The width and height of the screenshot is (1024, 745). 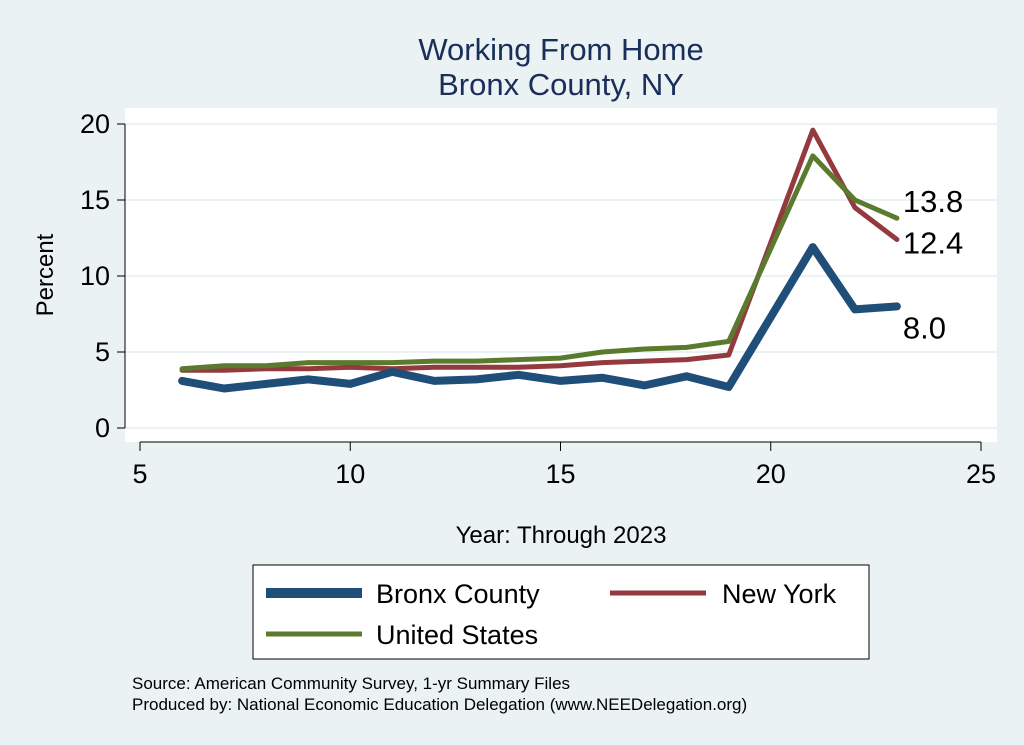 What do you see at coordinates (539, 318) in the screenshot?
I see `series-line-bronx-county` at bounding box center [539, 318].